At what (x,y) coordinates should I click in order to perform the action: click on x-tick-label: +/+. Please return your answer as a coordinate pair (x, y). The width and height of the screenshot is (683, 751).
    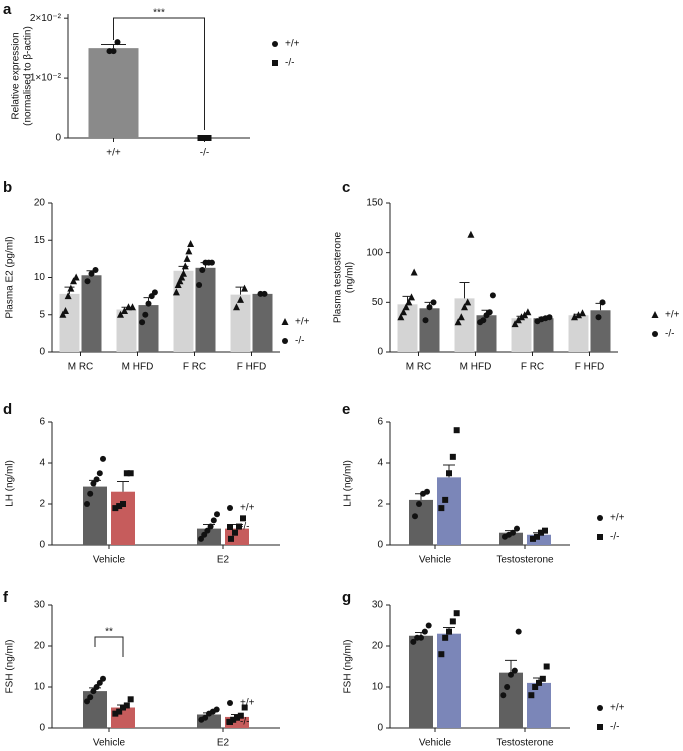
    Looking at the image, I should click on (113, 153).